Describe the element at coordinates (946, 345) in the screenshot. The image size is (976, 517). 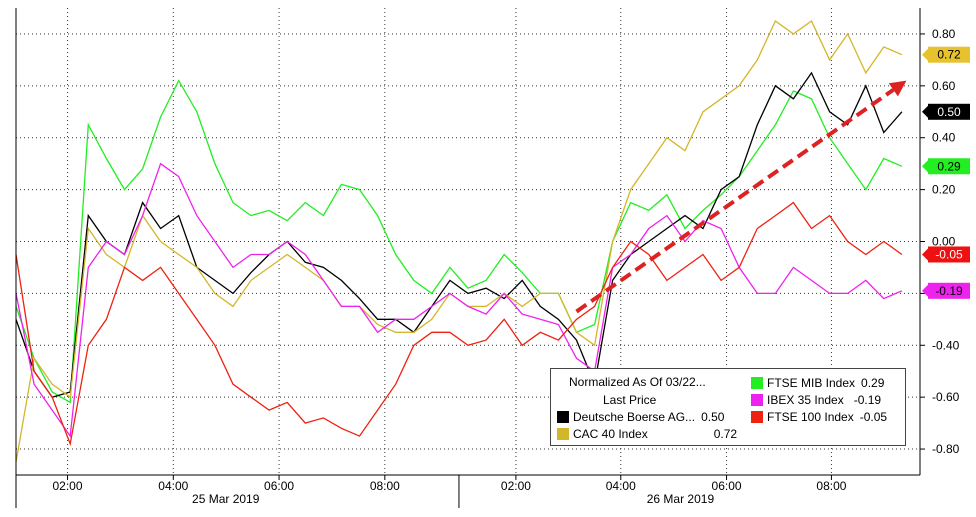
I see `y-tick-label: -0.40` at that location.